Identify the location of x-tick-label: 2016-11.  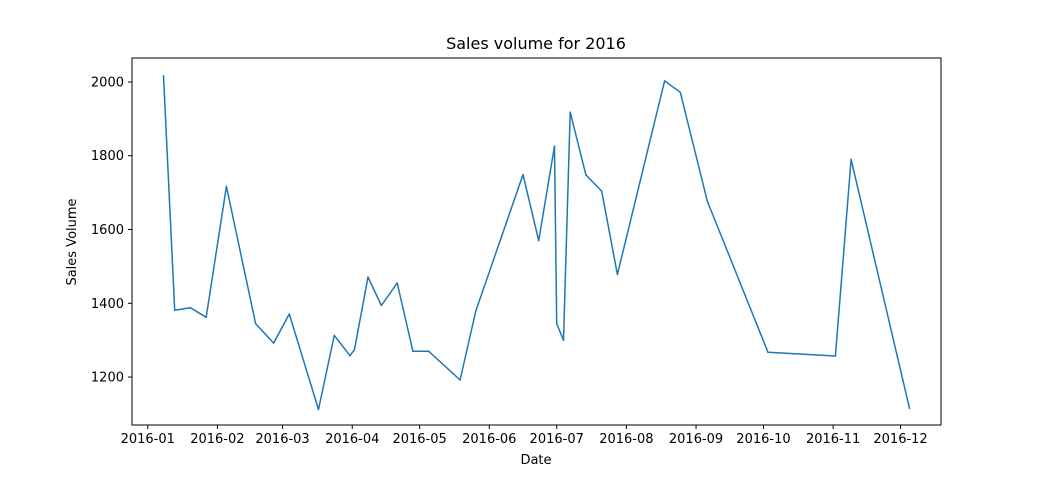
(833, 439).